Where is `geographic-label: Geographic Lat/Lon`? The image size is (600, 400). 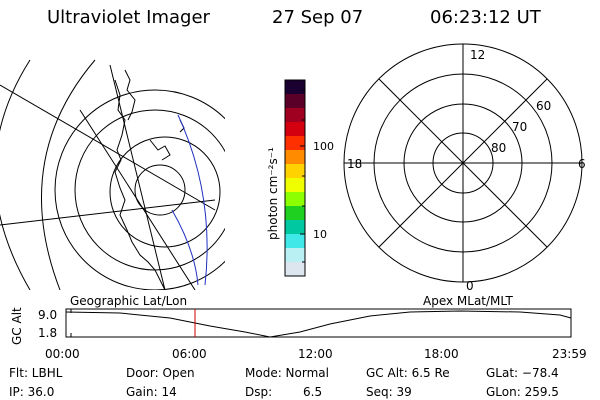
geographic-label: Geographic Lat/Lon is located at coordinates (129, 301).